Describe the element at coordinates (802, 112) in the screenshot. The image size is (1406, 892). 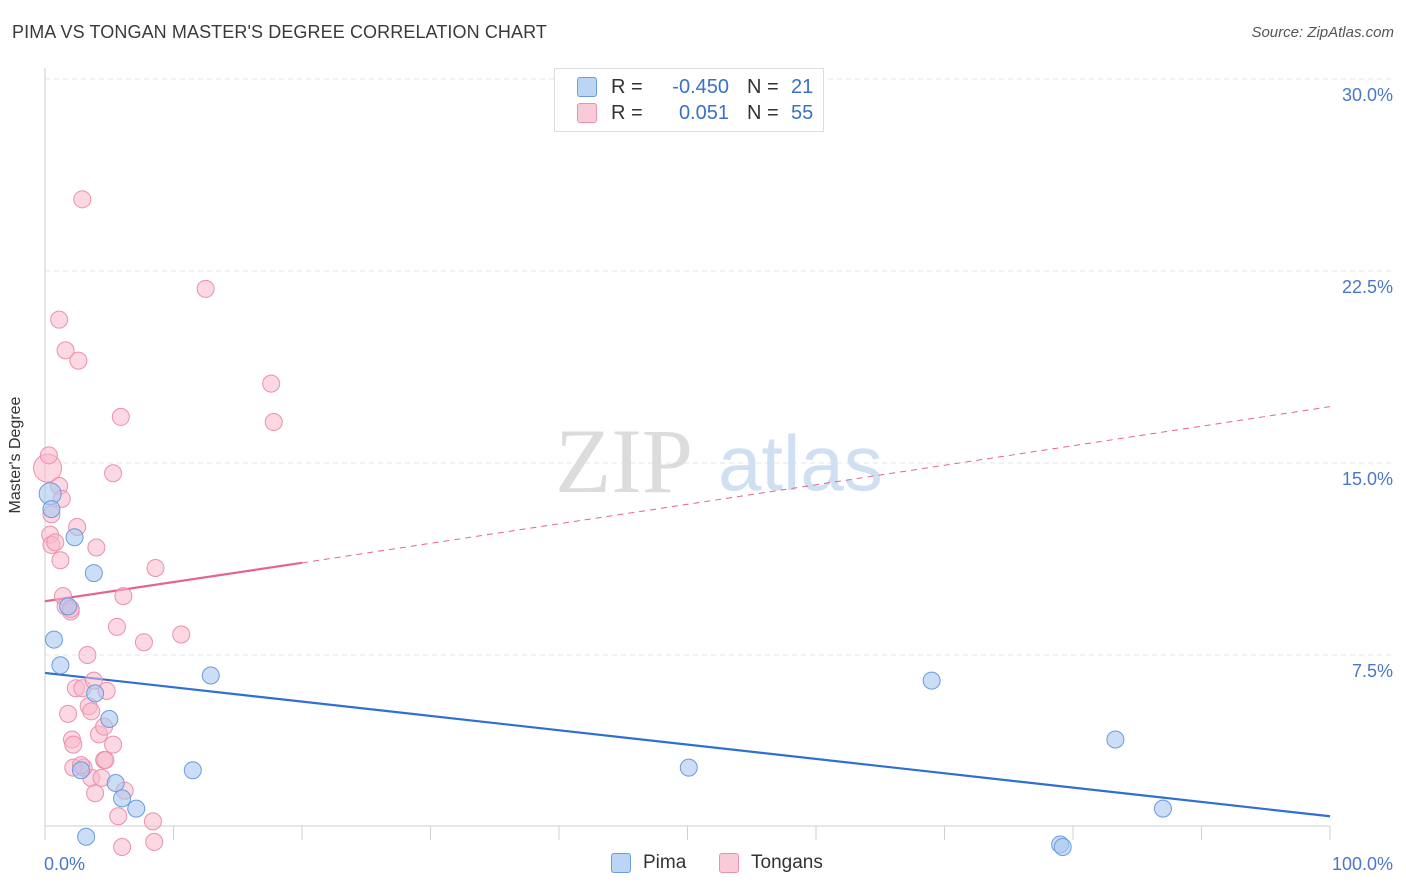
I see `legend-n-value: 55` at that location.